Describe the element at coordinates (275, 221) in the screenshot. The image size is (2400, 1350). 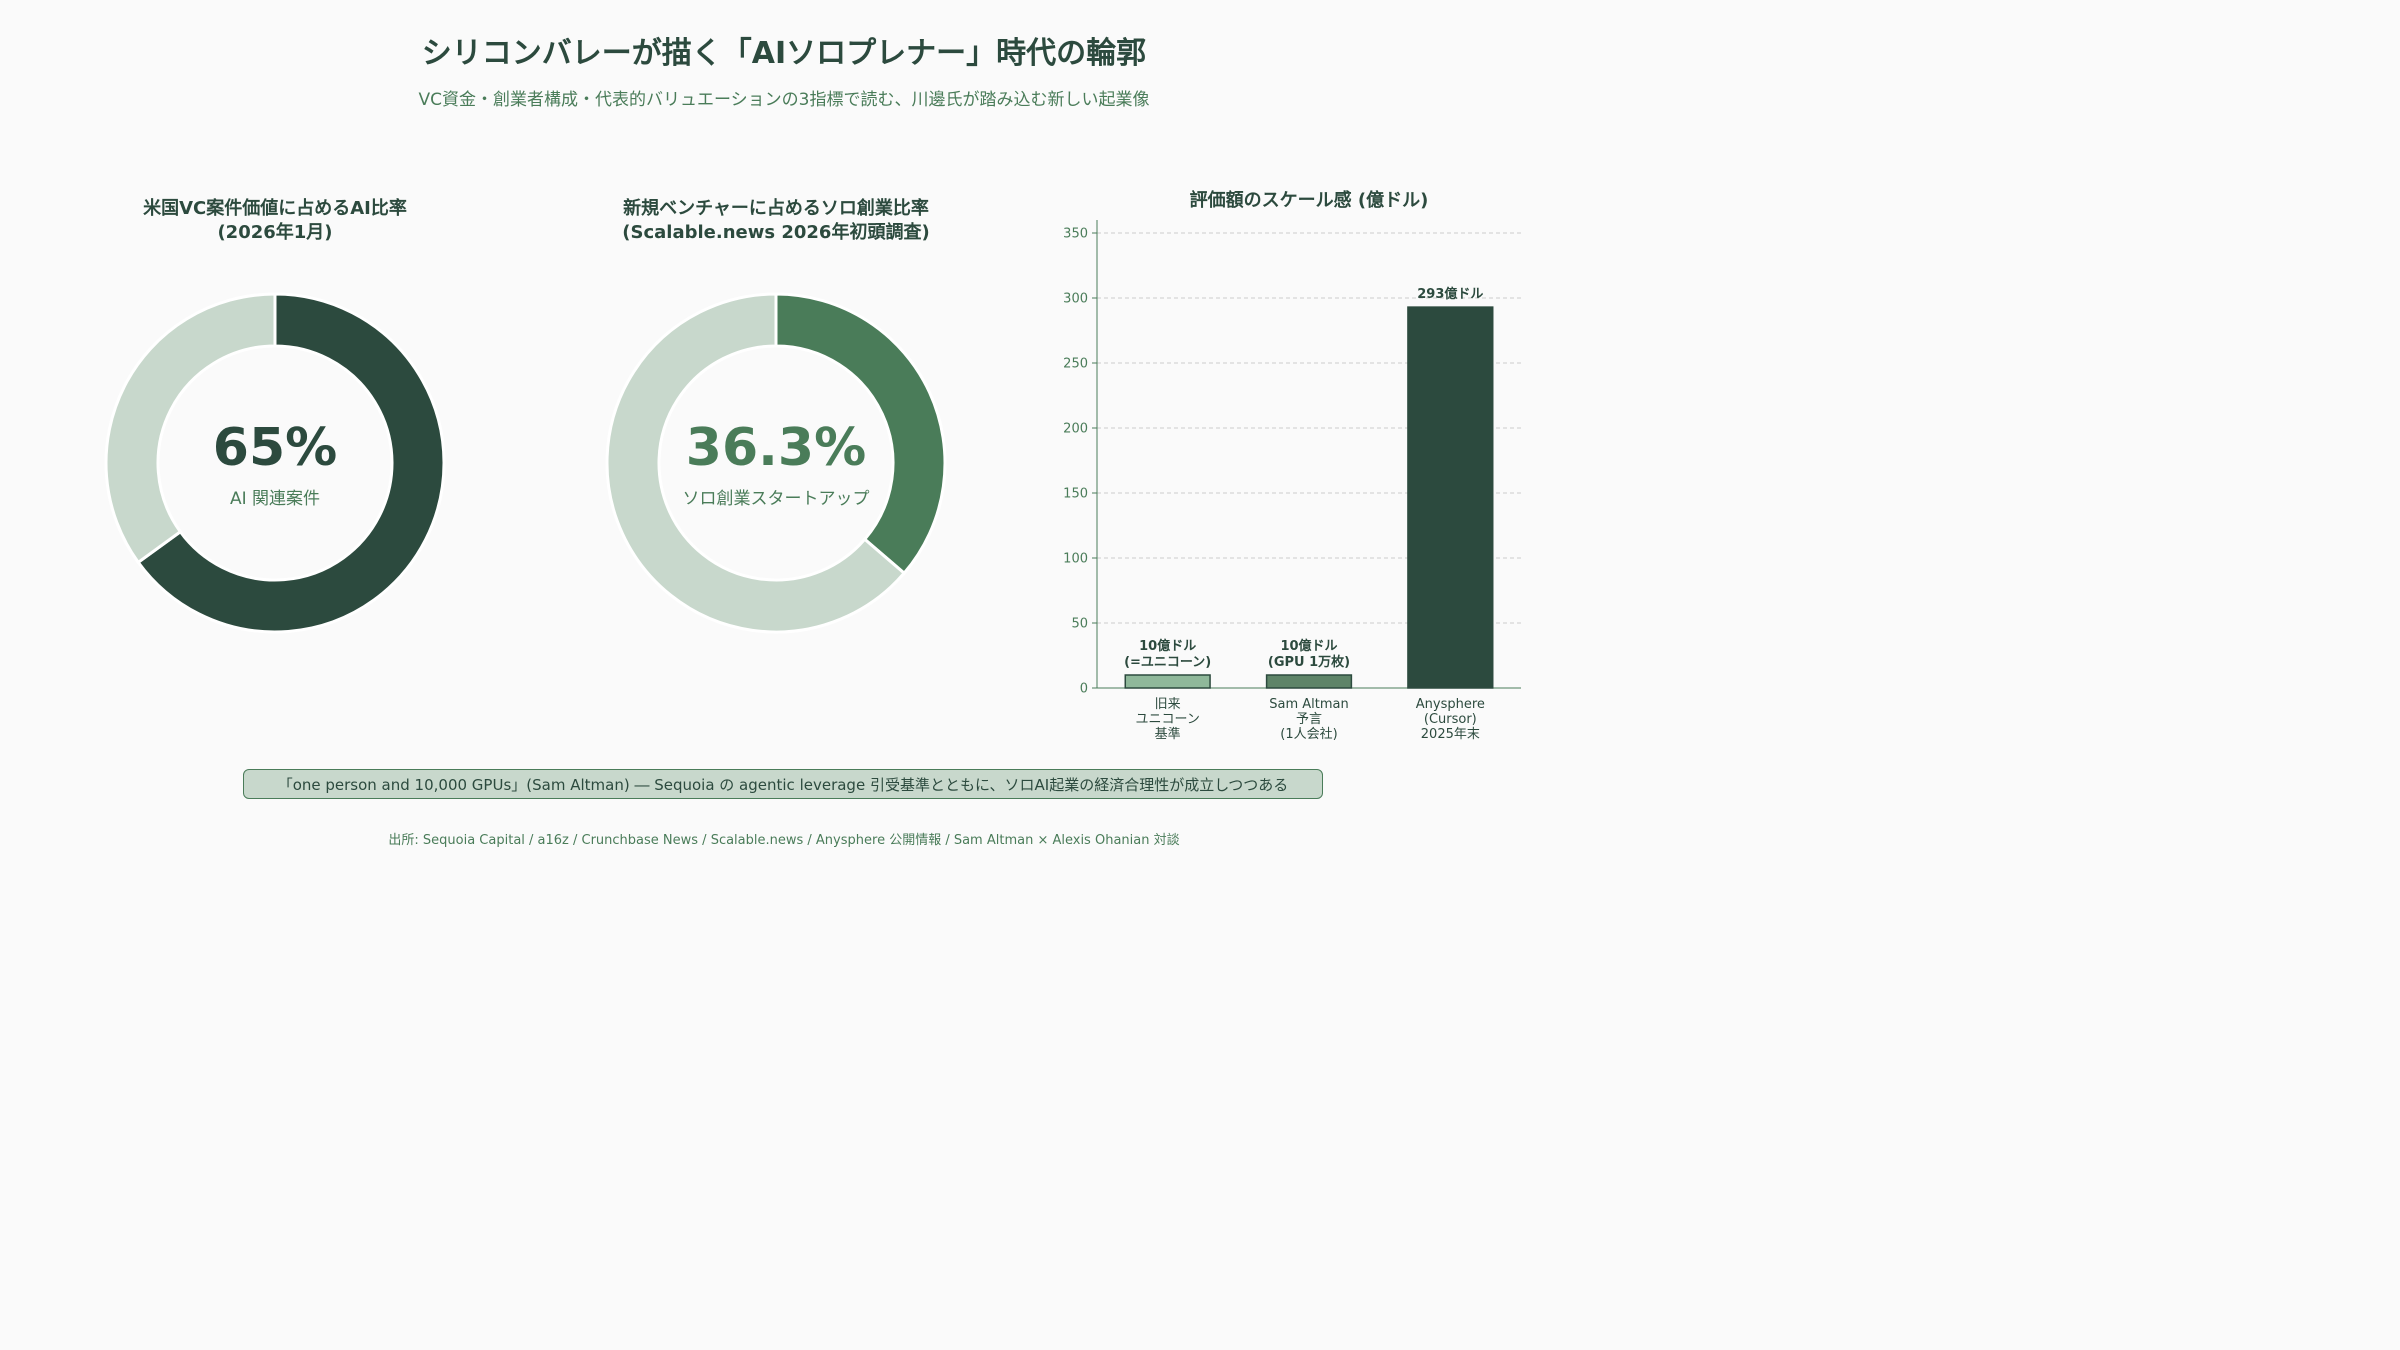
I see `donut1-title: 米国VC案件価値に占めるAI比率 (2026年1月)` at that location.